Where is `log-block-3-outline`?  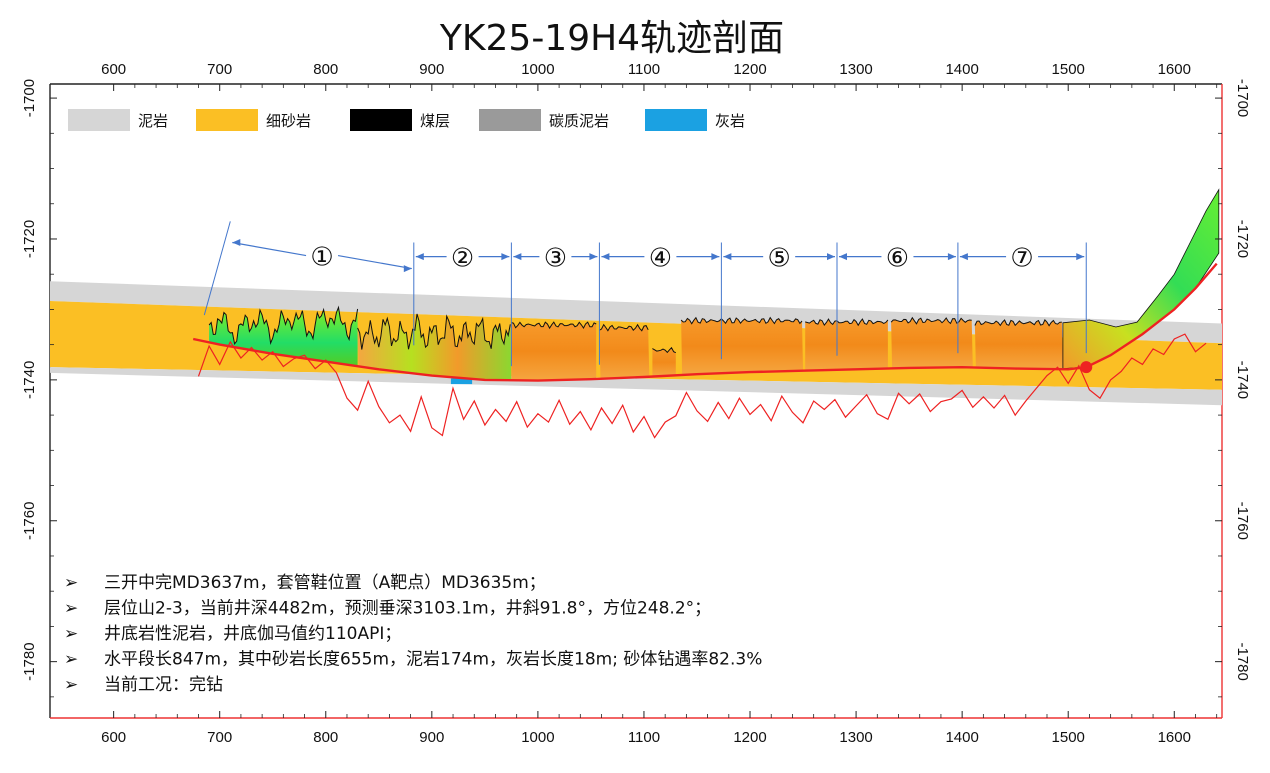
log-block-3-outline is located at coordinates (664, 350).